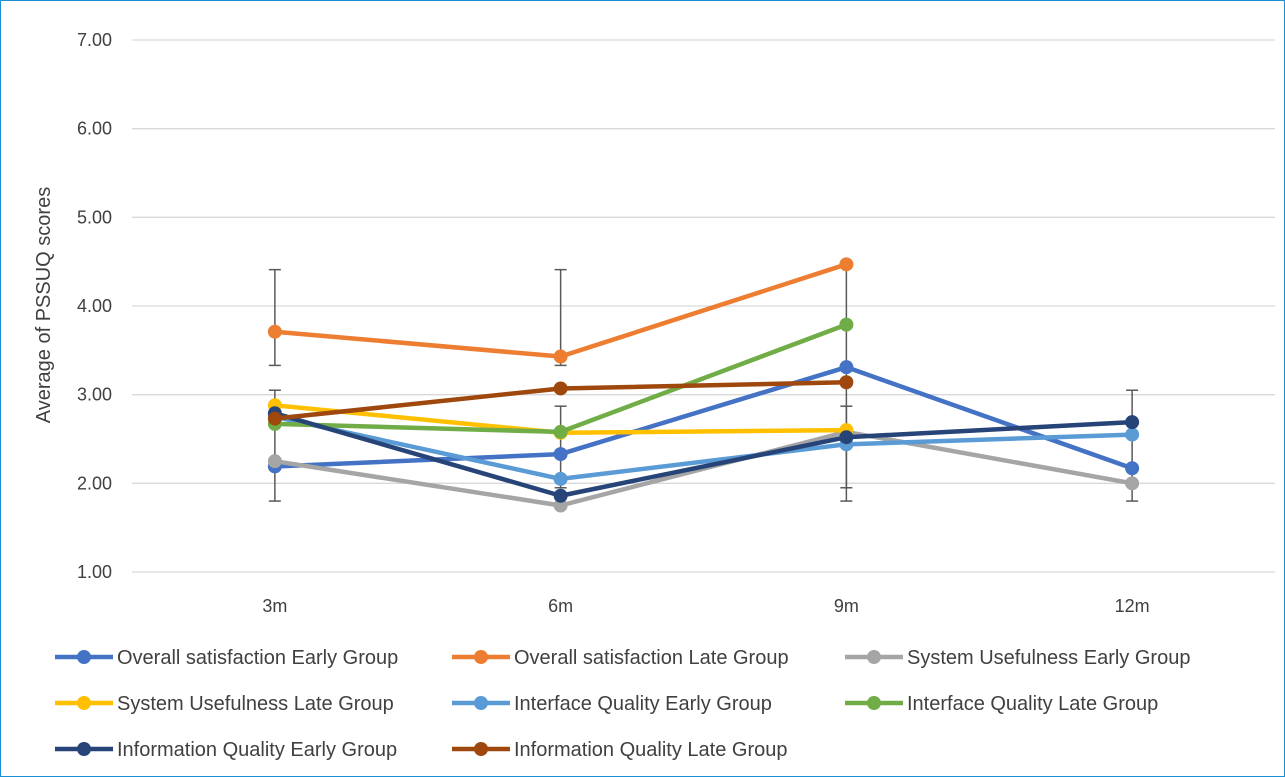 Image resolution: width=1285 pixels, height=777 pixels. What do you see at coordinates (651, 658) in the screenshot?
I see `legend-label: Overall satisfaction Late Group` at bounding box center [651, 658].